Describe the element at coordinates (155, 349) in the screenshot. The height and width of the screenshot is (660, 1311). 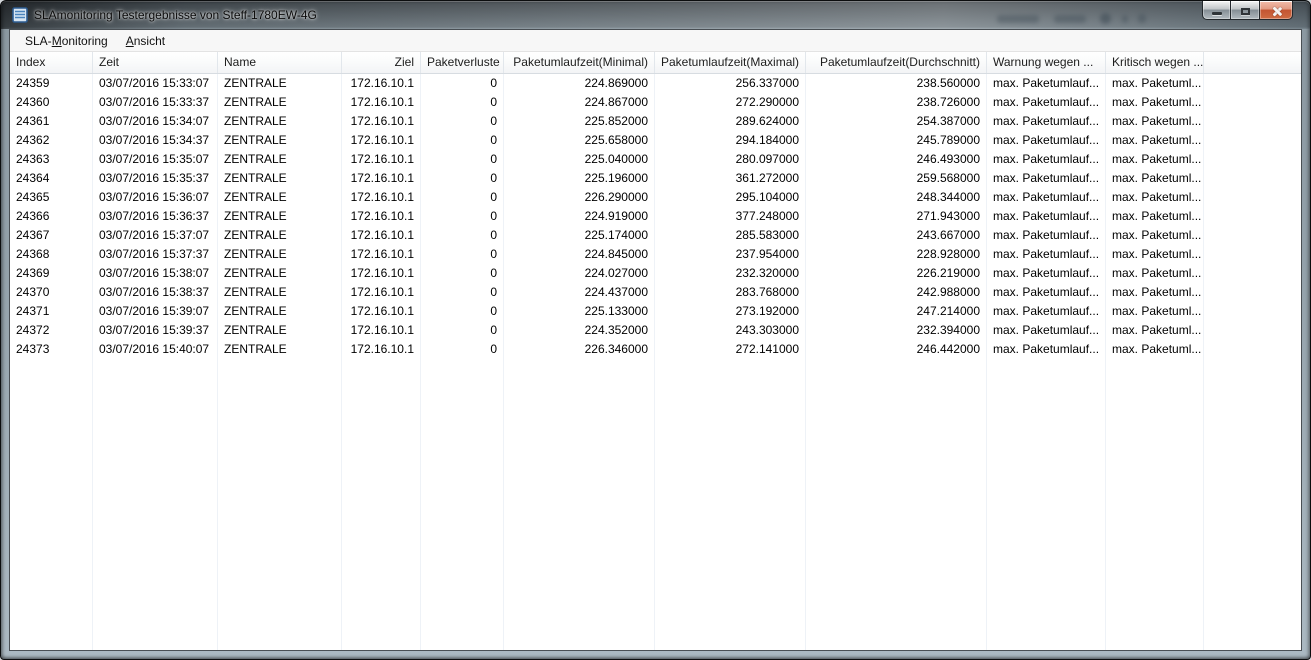
I see `cell-zeit: 03/07/2016 15:40:07` at that location.